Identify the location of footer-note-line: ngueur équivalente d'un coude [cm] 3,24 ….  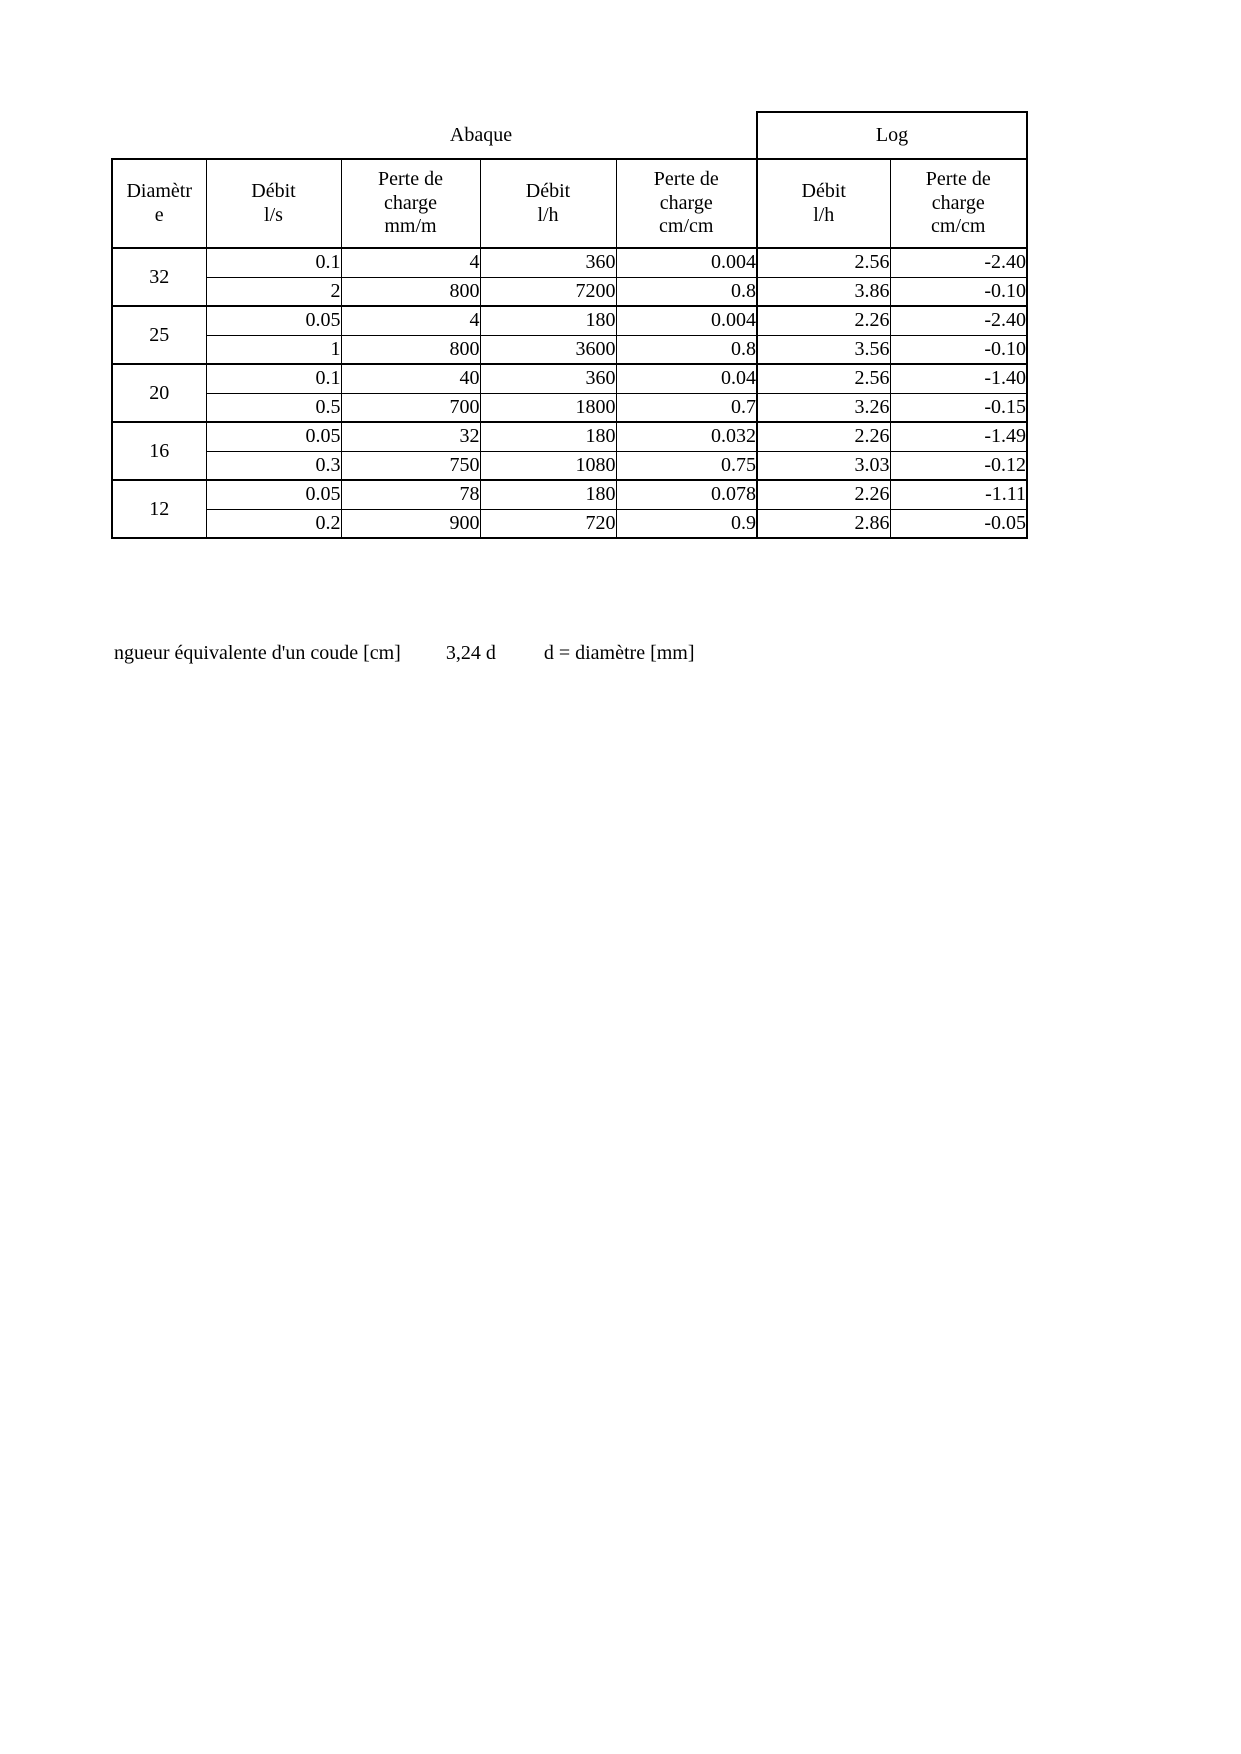
(404, 653).